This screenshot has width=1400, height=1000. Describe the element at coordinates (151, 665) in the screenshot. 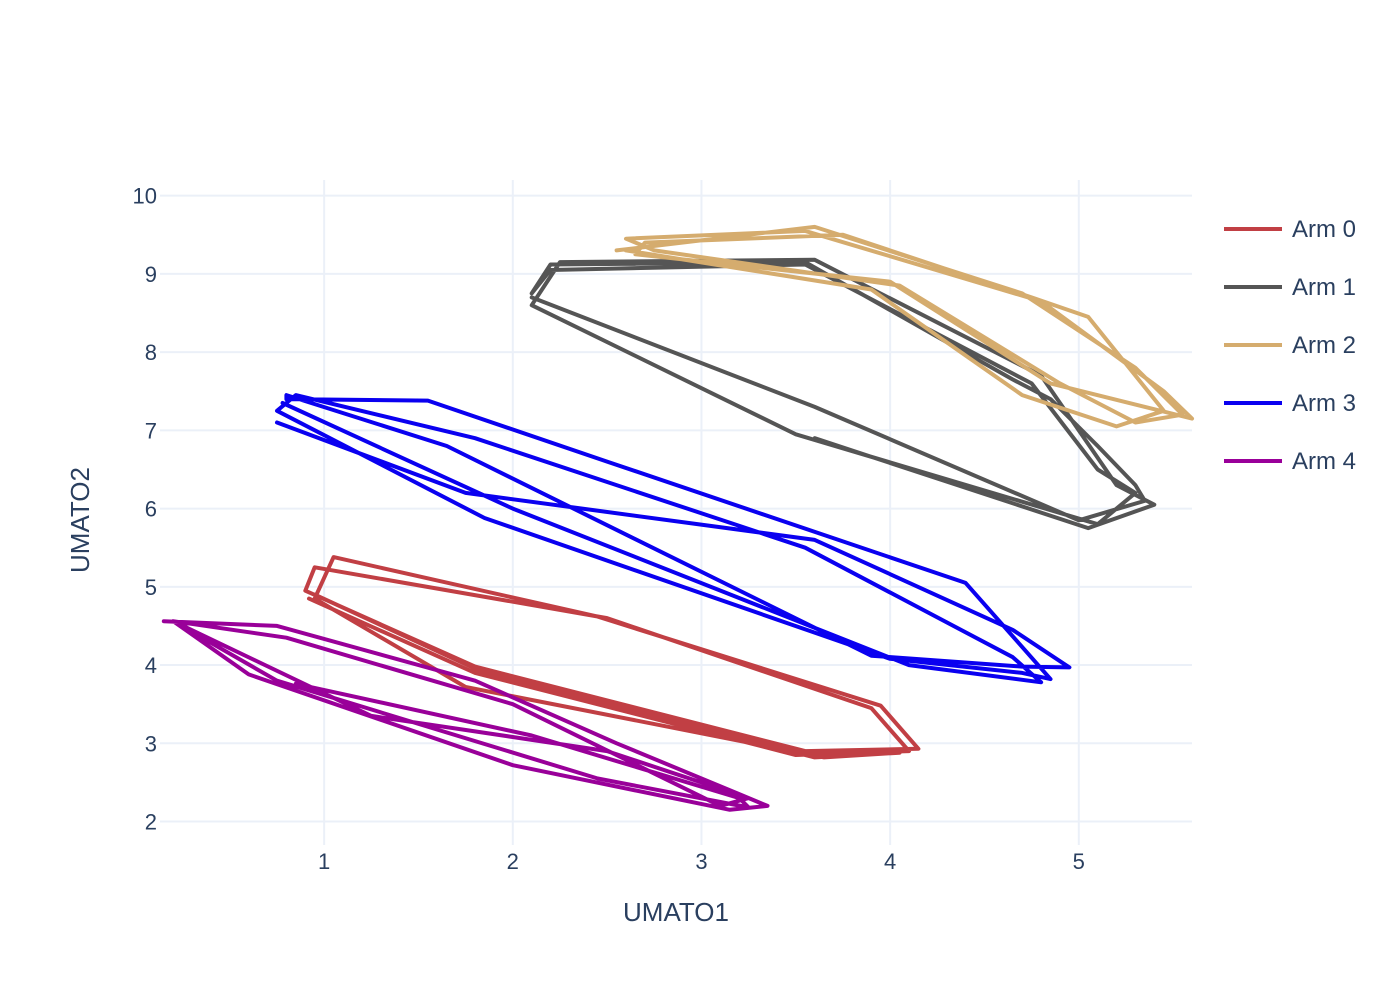

I see `y-tick-label: 4` at that location.